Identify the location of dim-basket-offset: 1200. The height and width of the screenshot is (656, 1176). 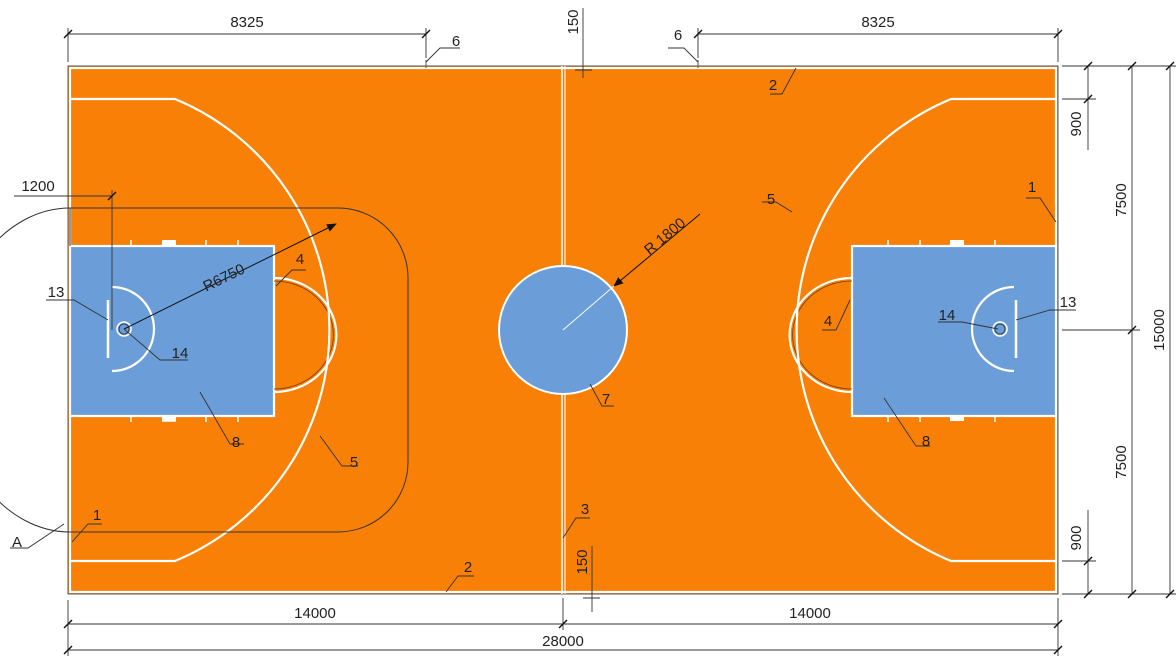
(37, 186).